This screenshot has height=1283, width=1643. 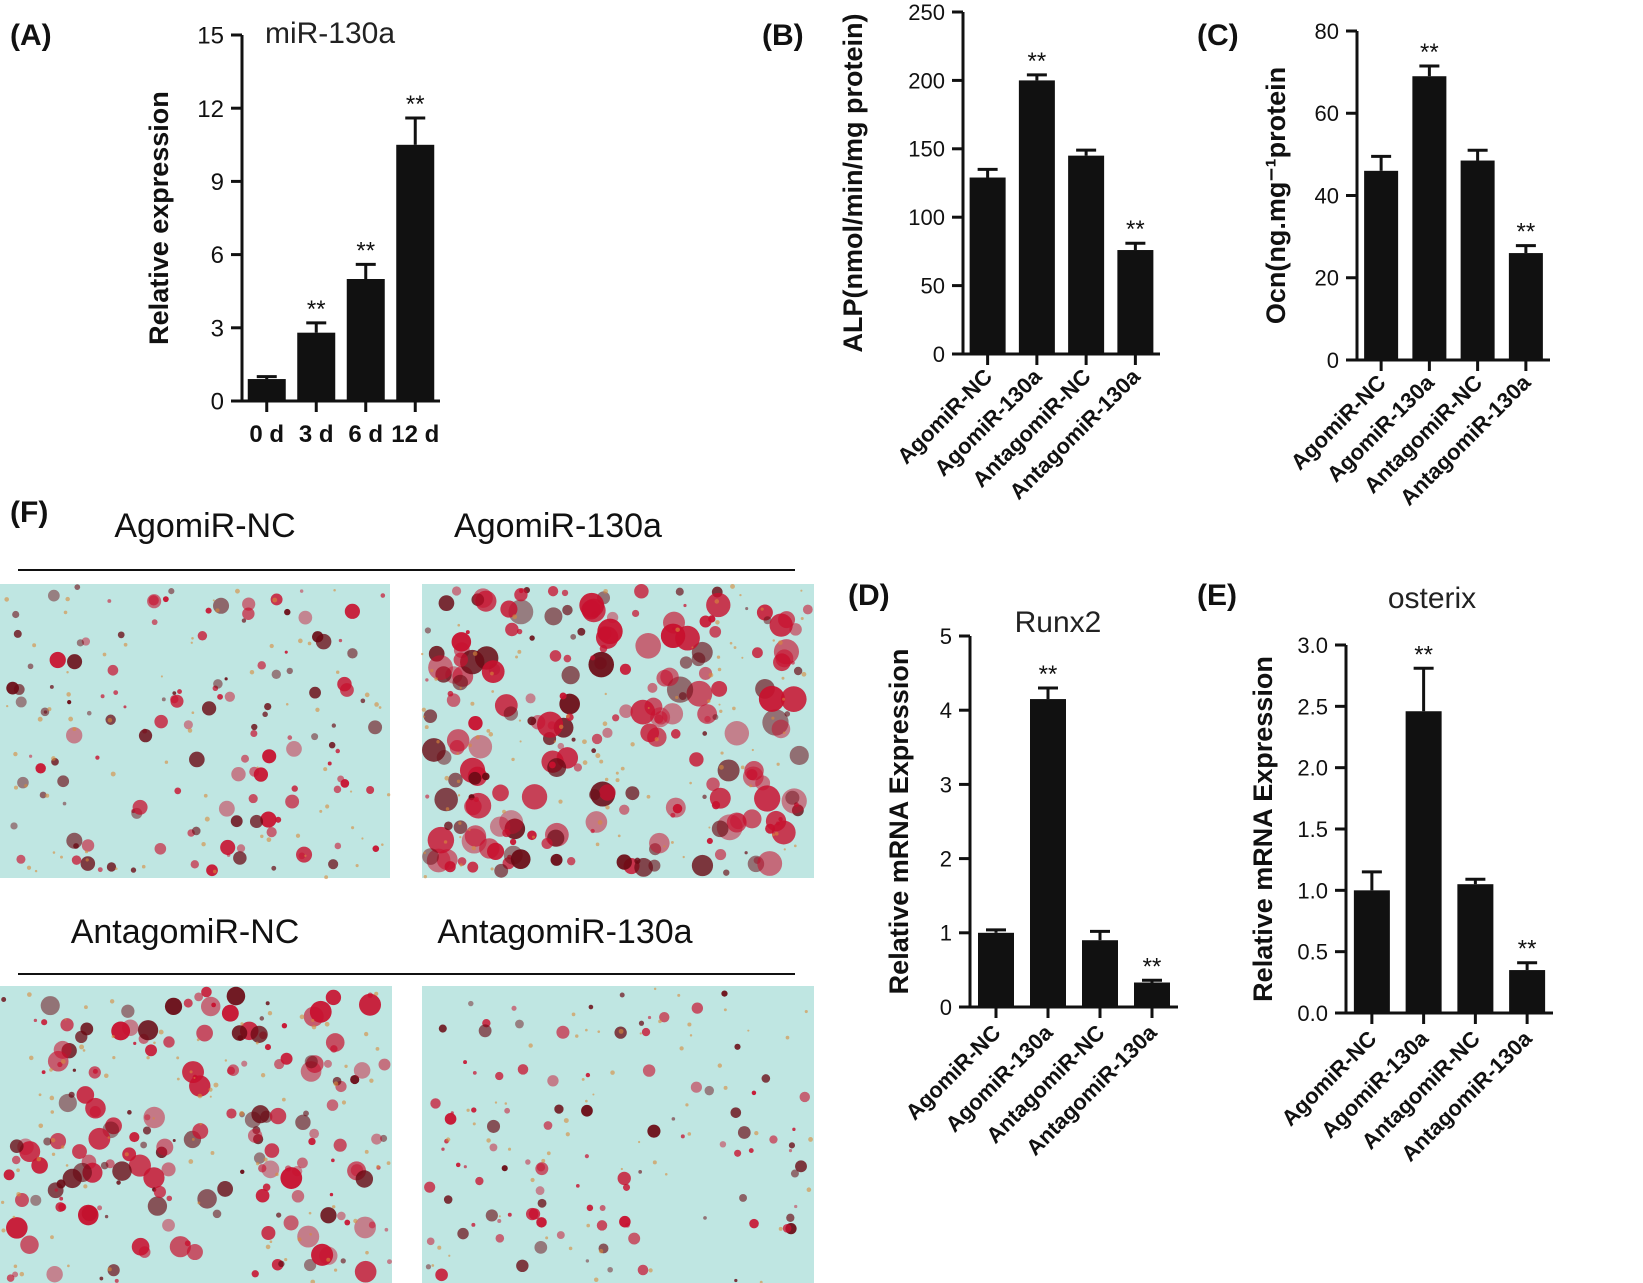 I want to click on y-axis-label: ALP(nmol/min/mg protein), so click(x=853, y=183).